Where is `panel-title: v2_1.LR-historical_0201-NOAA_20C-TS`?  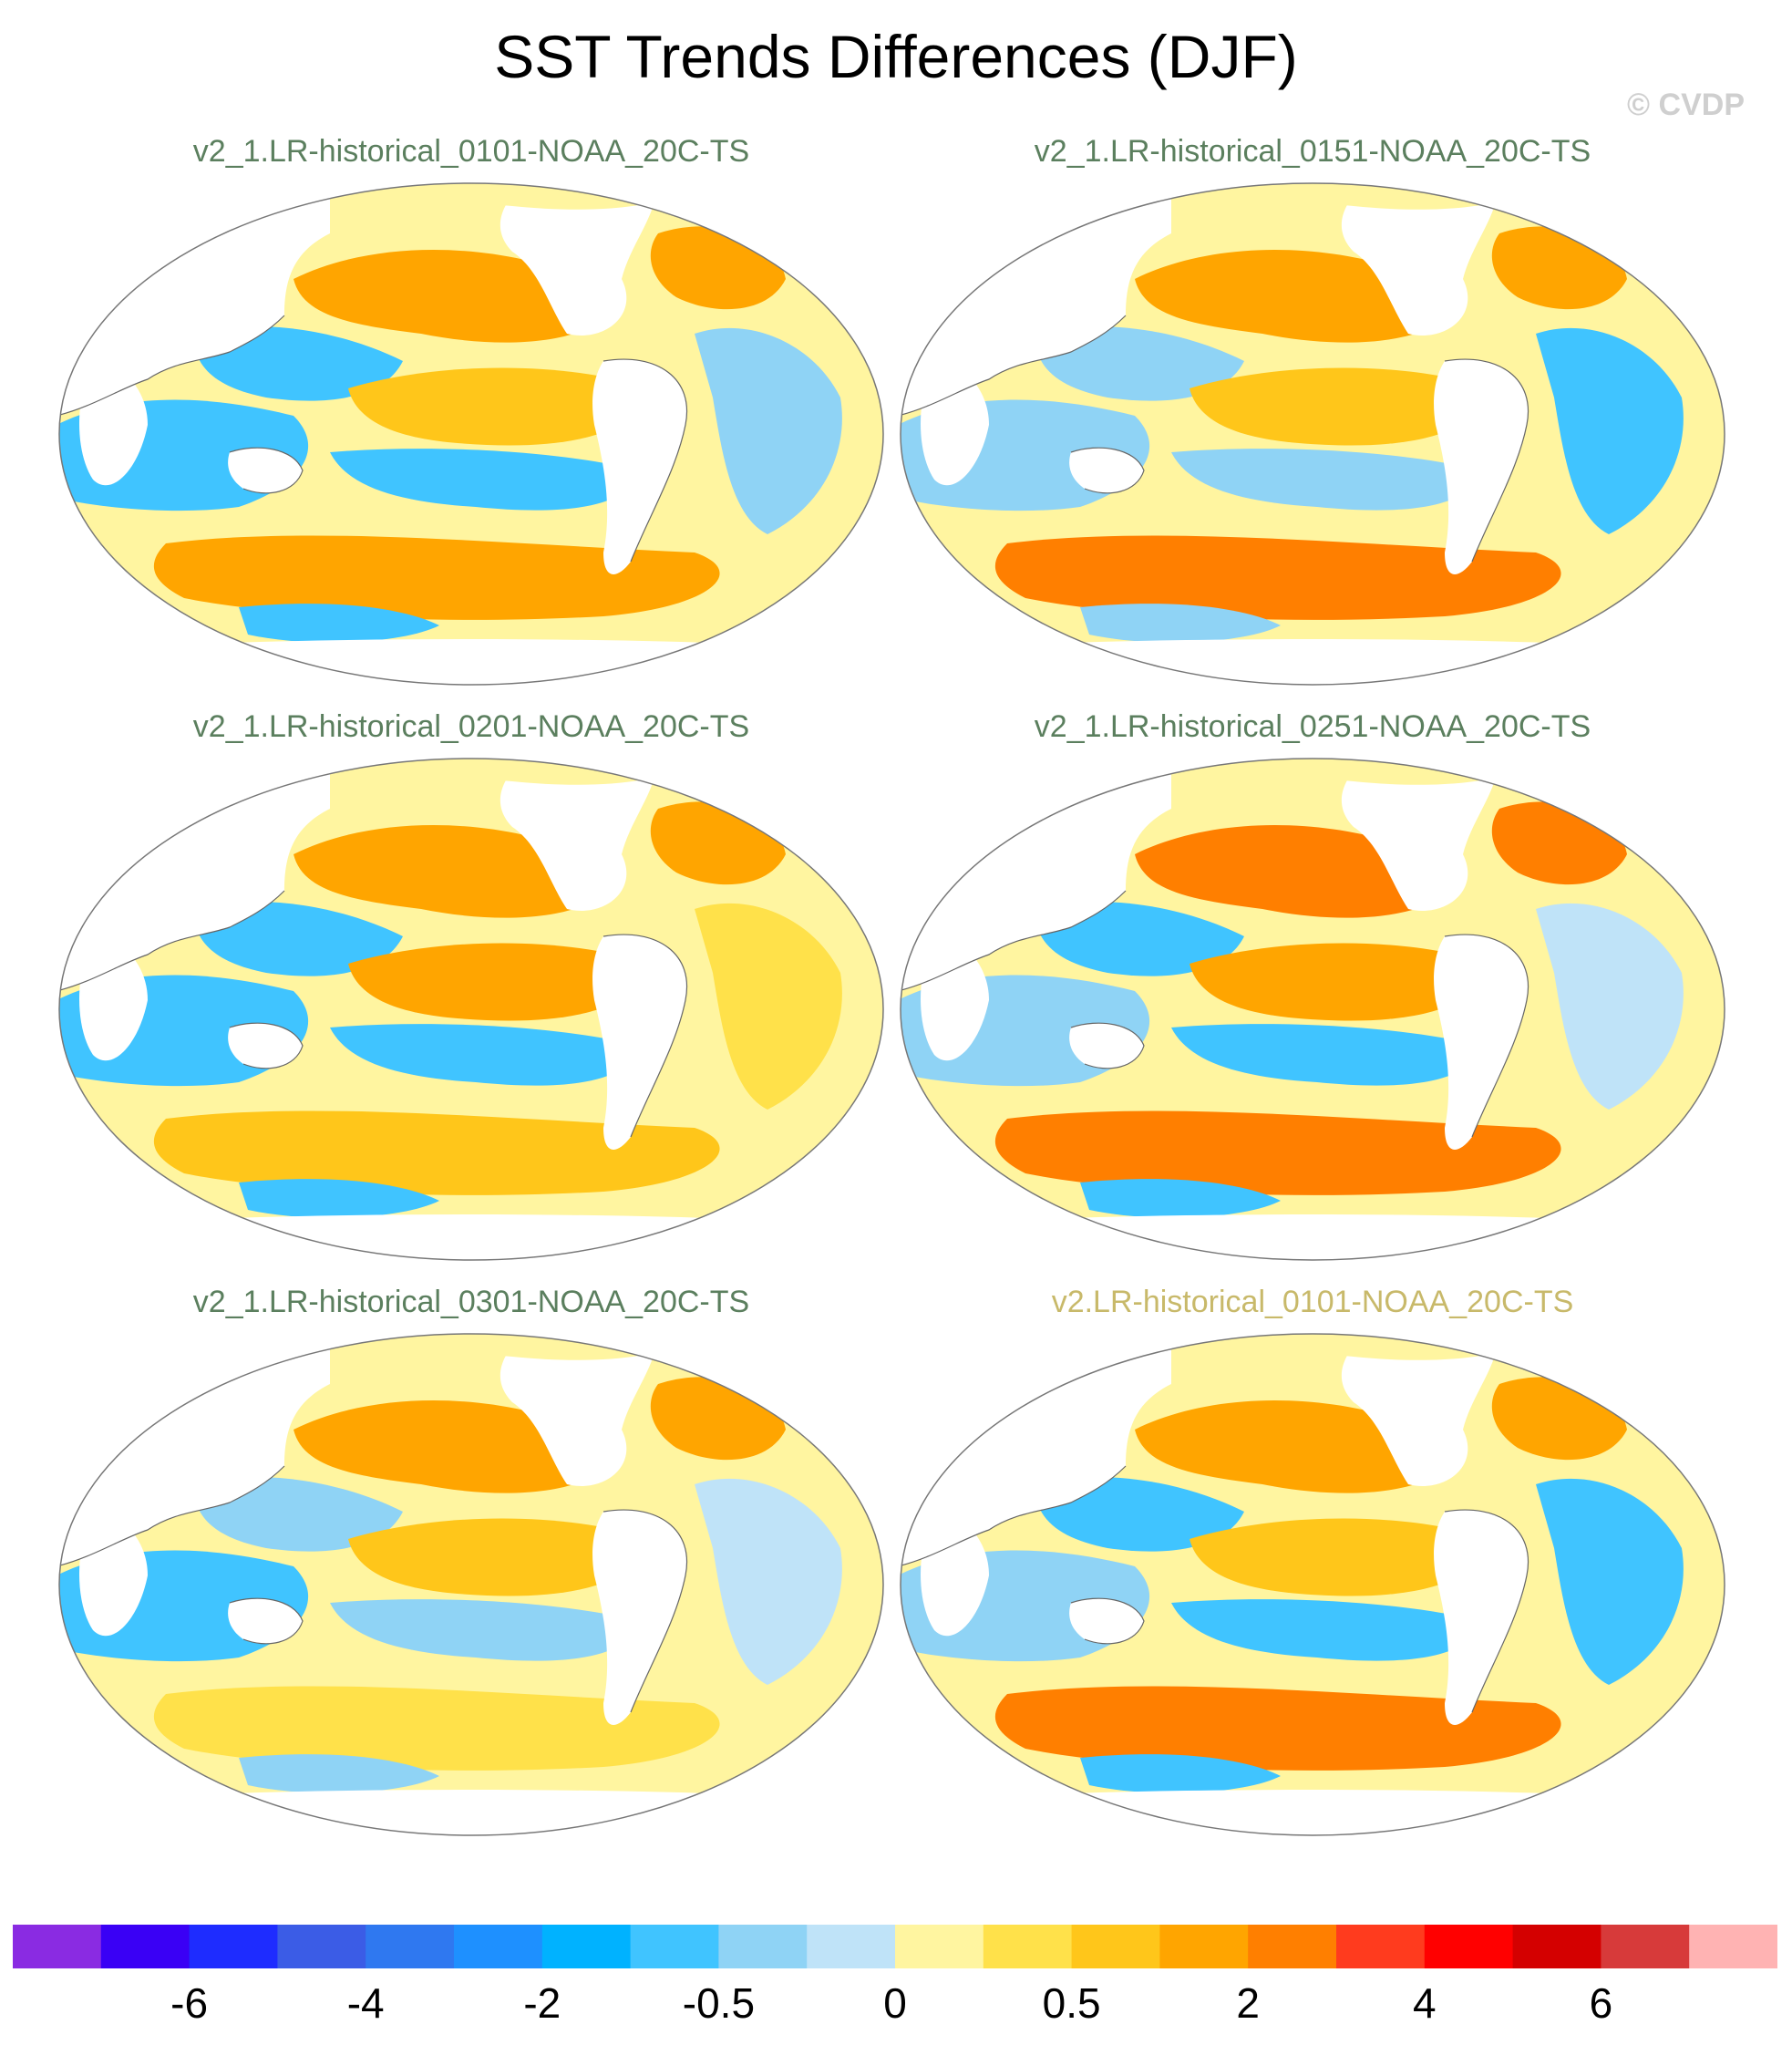 panel-title: v2_1.LR-historical_0201-NOAA_20C-TS is located at coordinates (471, 727).